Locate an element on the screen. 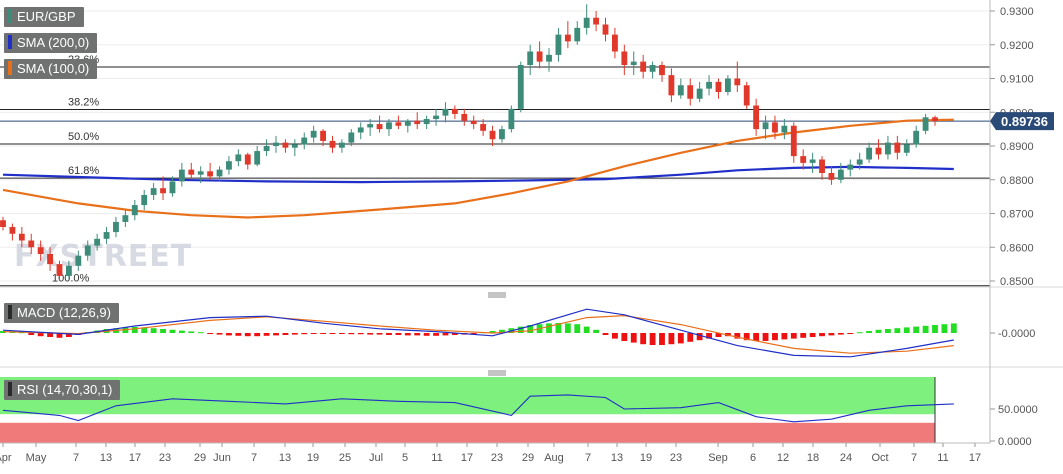 Image resolution: width=1063 pixels, height=474 pixels. macd-signal-line is located at coordinates (478, 334).